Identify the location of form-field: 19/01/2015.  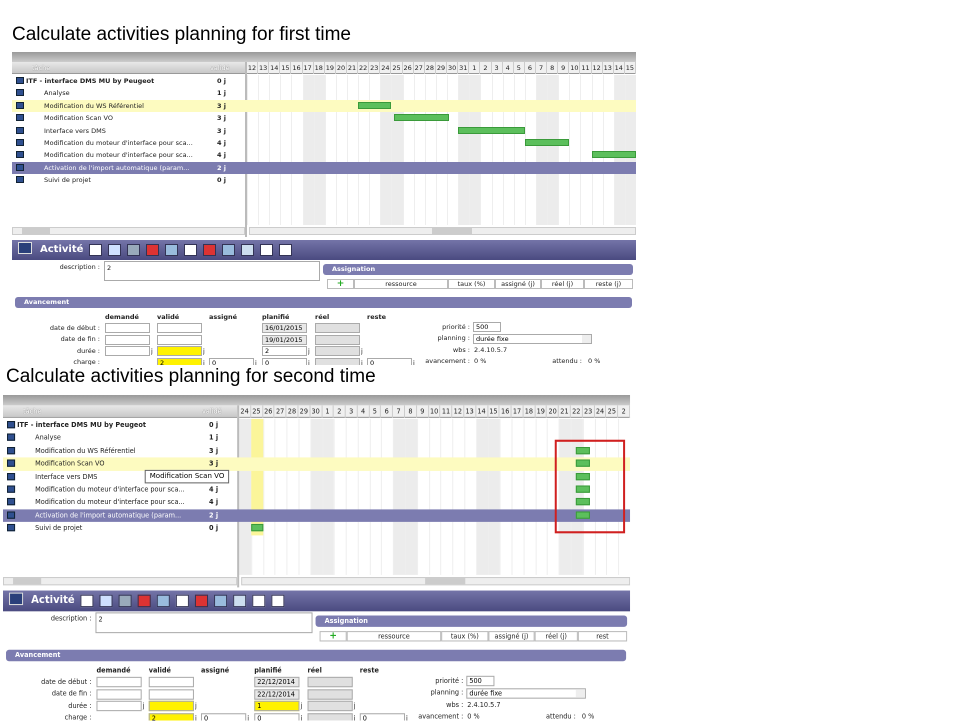
(284, 339).